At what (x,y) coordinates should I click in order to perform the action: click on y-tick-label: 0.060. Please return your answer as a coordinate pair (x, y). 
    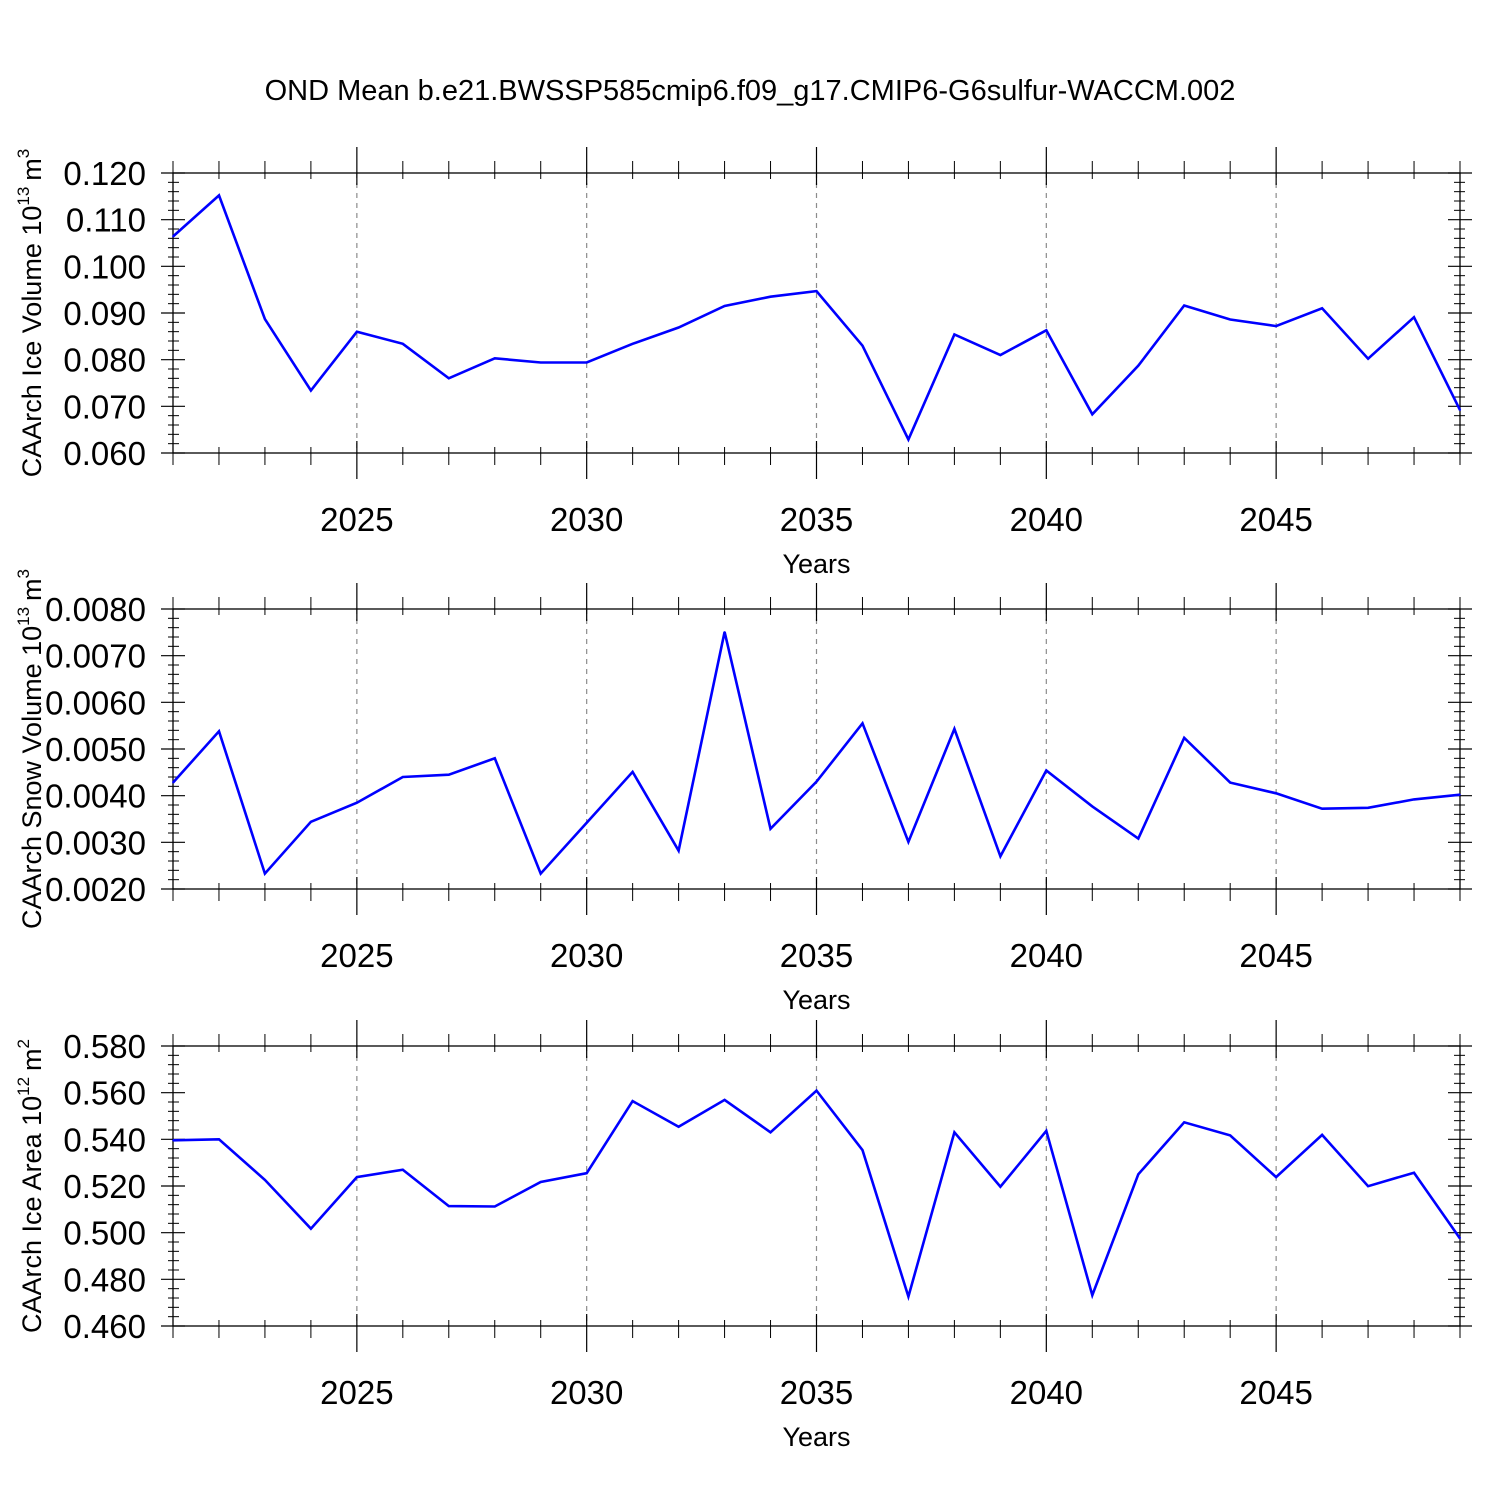
    Looking at the image, I should click on (104, 453).